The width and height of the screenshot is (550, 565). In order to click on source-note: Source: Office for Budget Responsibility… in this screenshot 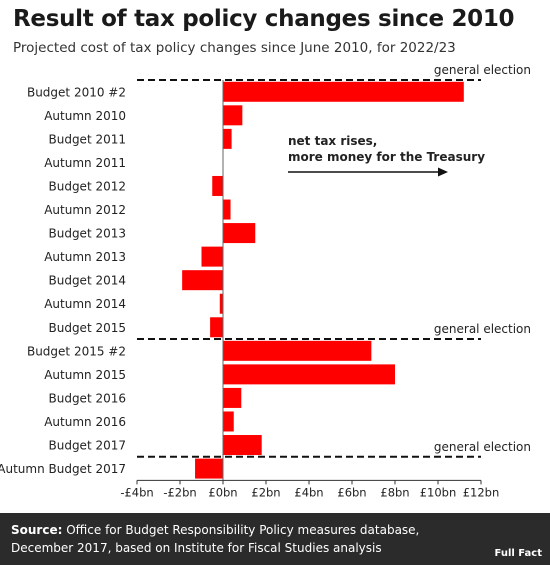, I will do `click(241, 539)`.